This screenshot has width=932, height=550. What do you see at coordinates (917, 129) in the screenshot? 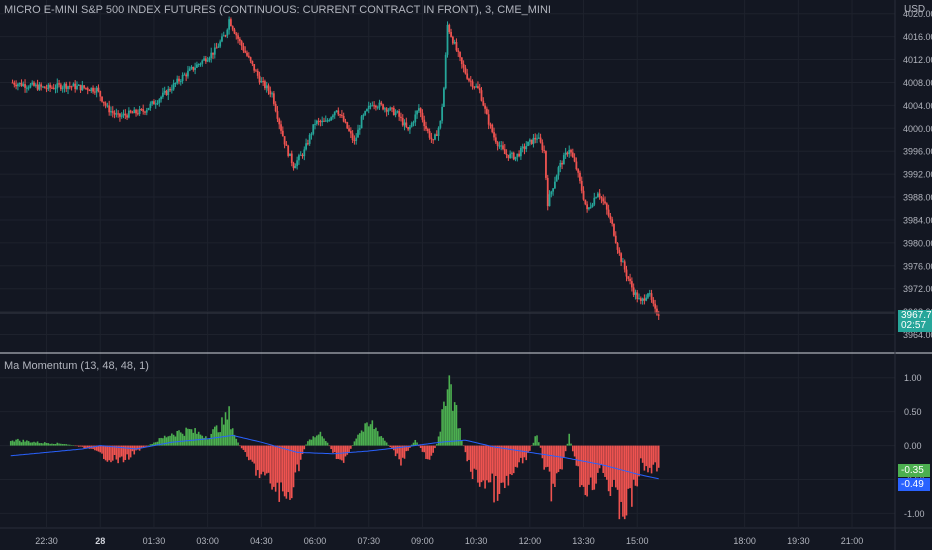
I see `price-tick-label: 4000.00` at bounding box center [917, 129].